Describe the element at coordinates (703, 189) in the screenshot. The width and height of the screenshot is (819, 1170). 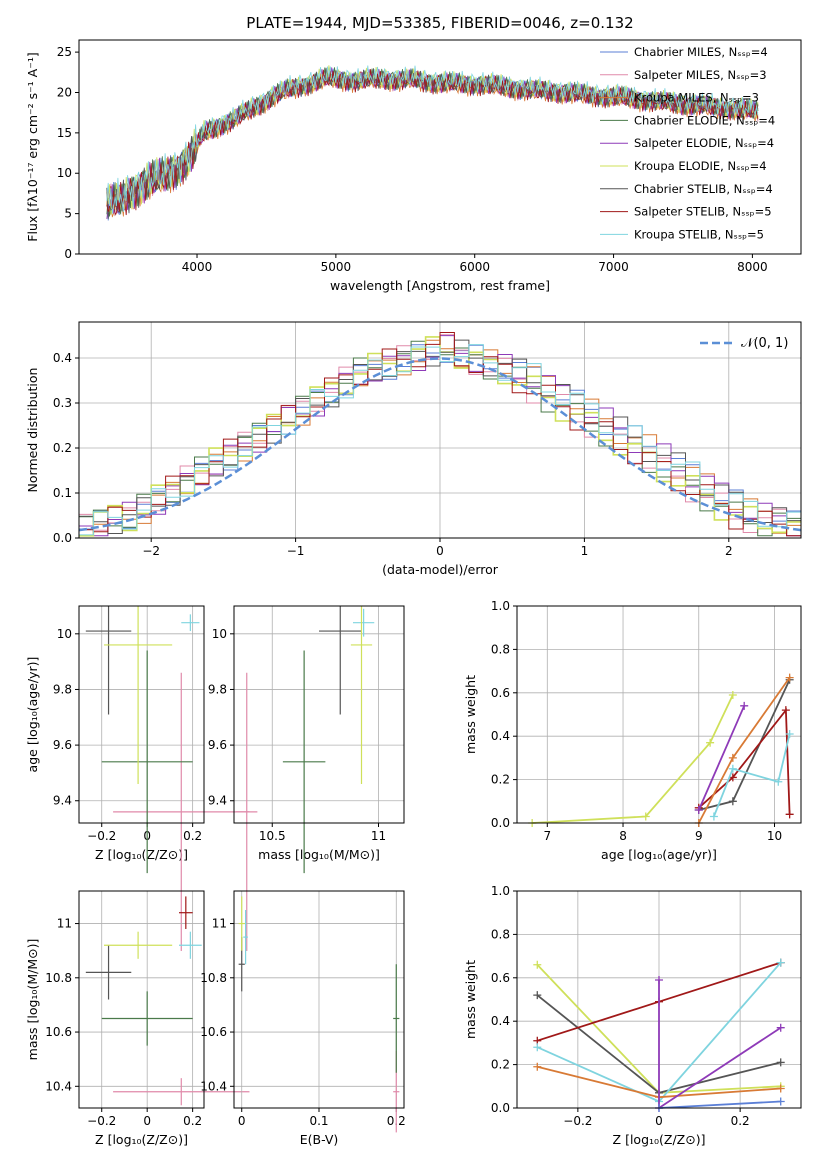
I see `legend-label: Chabrier STELIB, Nₛₛₚ=4` at that location.